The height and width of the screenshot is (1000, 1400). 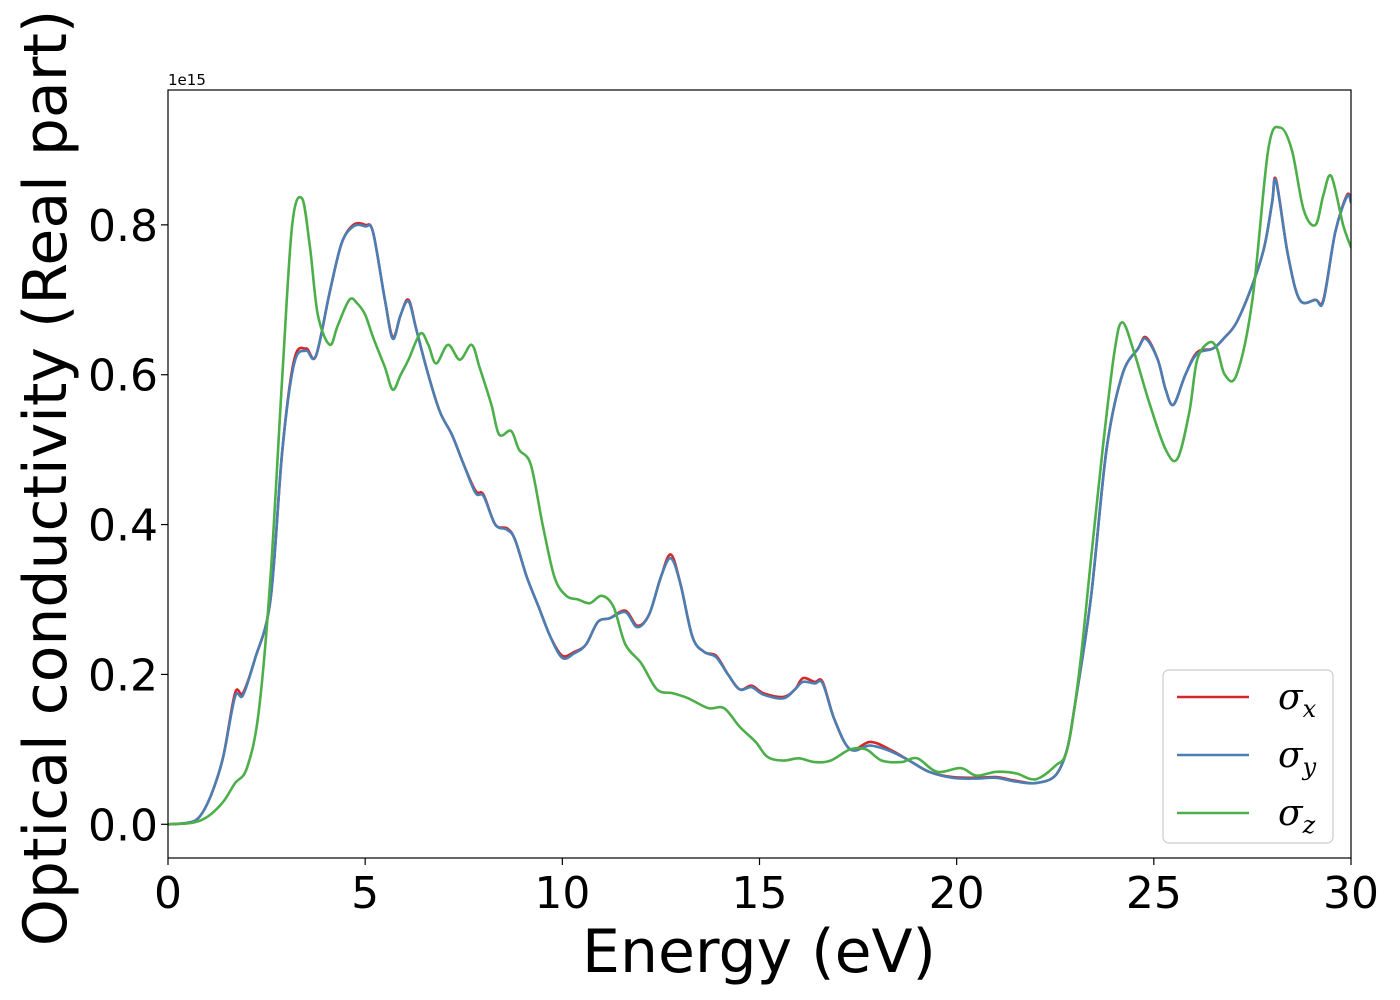 What do you see at coordinates (123, 825) in the screenshot?
I see `y-tick-label: 0.0` at bounding box center [123, 825].